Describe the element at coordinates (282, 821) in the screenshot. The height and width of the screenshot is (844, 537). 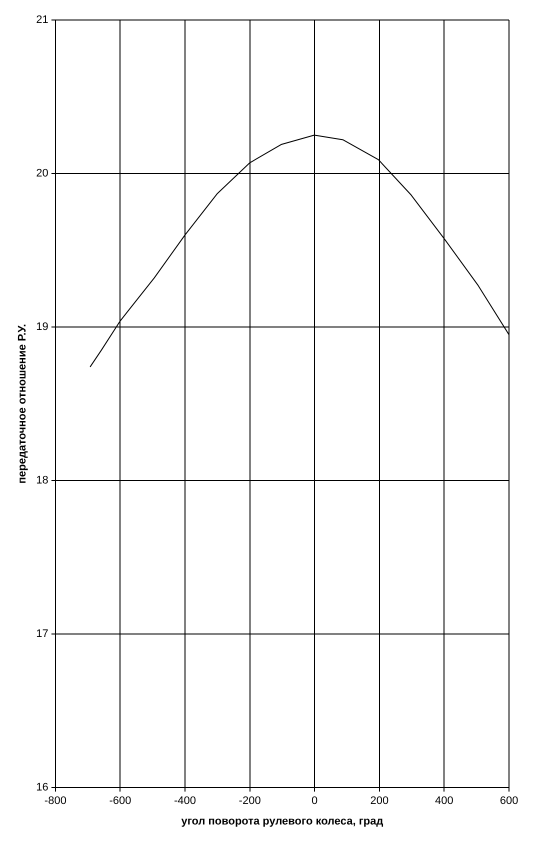
I see `x-axis-title: угол поворота рулевого колеса, град` at that location.